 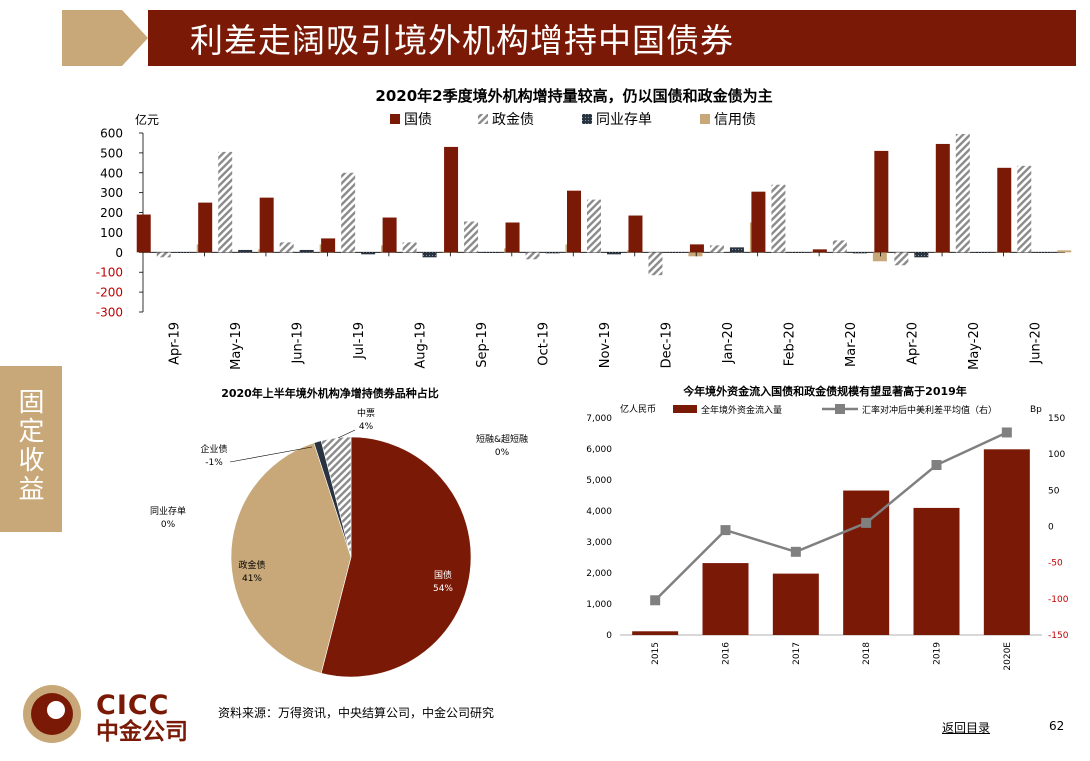 What do you see at coordinates (109, 313) in the screenshot?
I see `chart1-y-tick-label: -300` at bounding box center [109, 313].